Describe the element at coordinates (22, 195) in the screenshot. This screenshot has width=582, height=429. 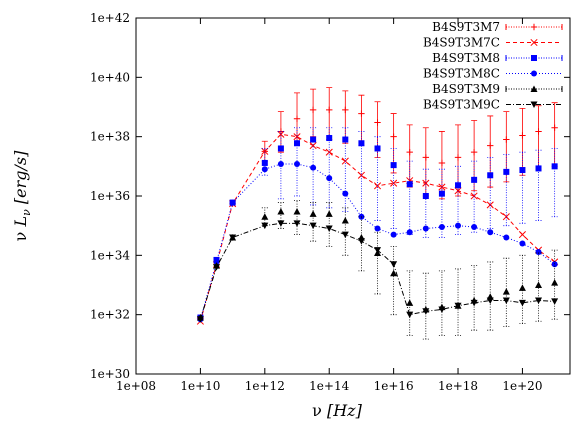
I see `y-axis-title: ν Lν [erg/s]` at that location.